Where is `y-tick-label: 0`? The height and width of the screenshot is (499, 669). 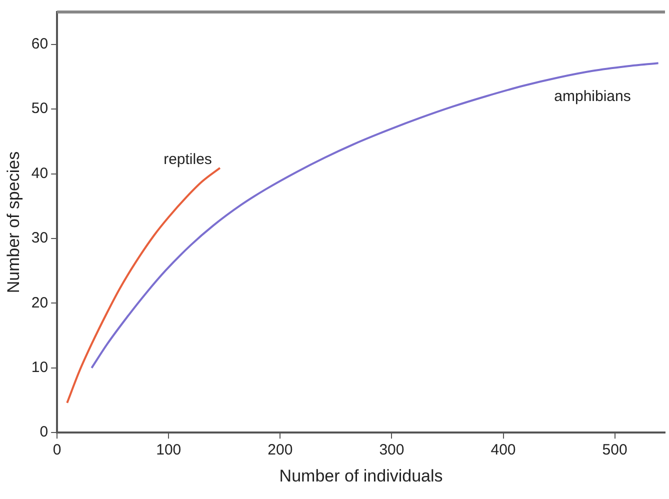
y-tick-label: 0 is located at coordinates (44, 432).